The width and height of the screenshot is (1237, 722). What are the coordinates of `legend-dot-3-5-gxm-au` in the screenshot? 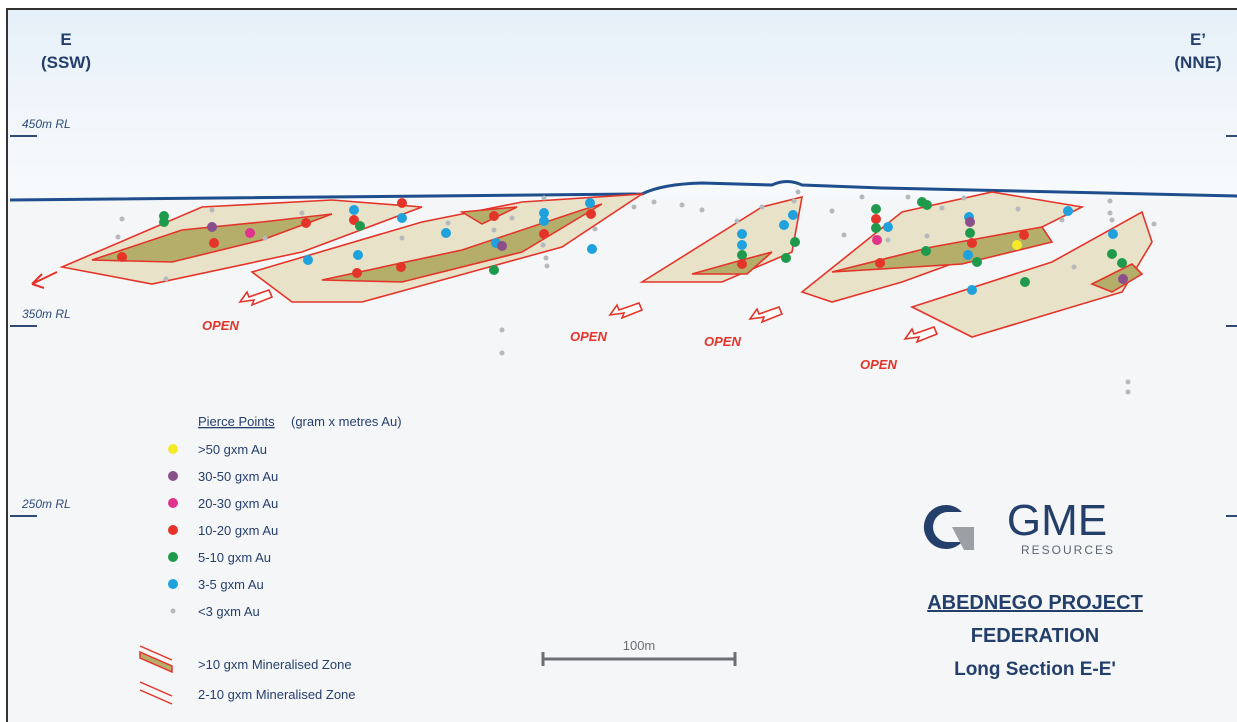 It's located at (173, 584).